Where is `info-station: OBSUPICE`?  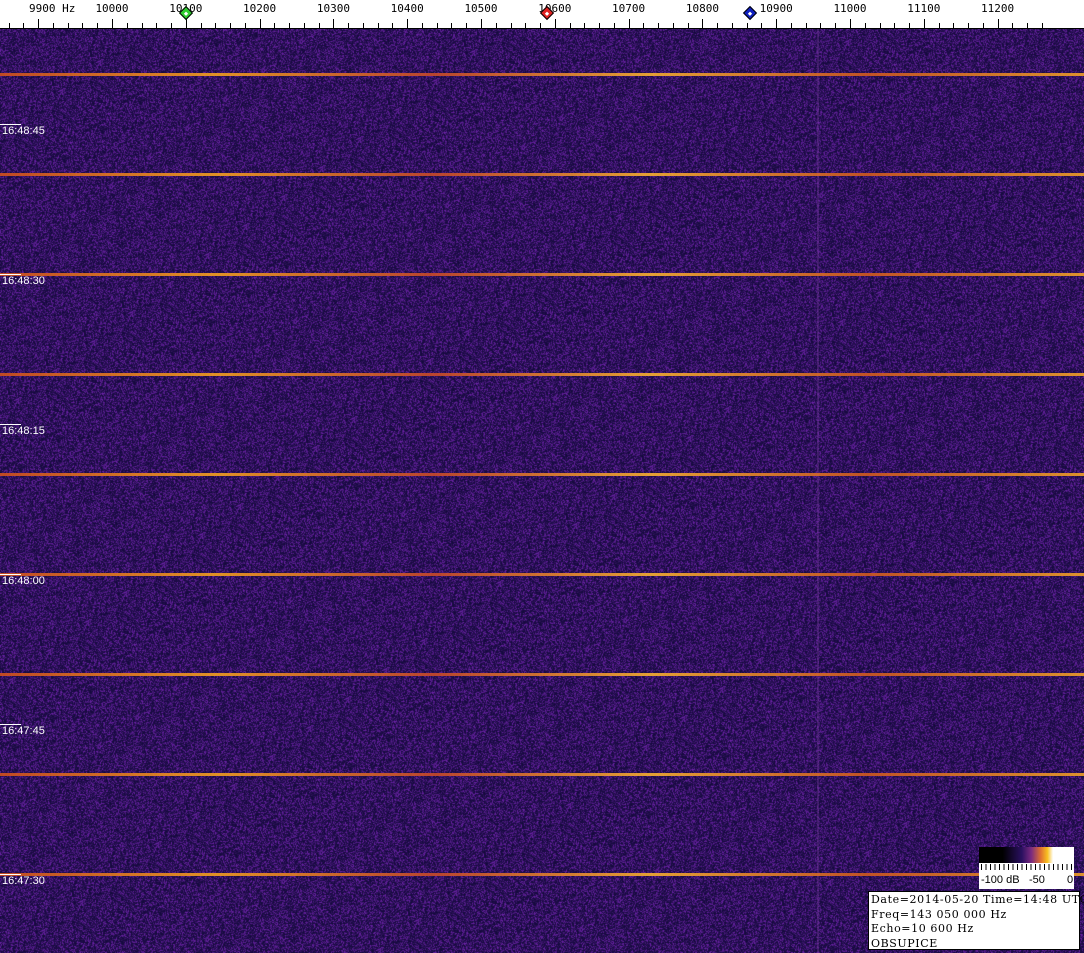
info-station: OBSUPICE is located at coordinates (904, 943).